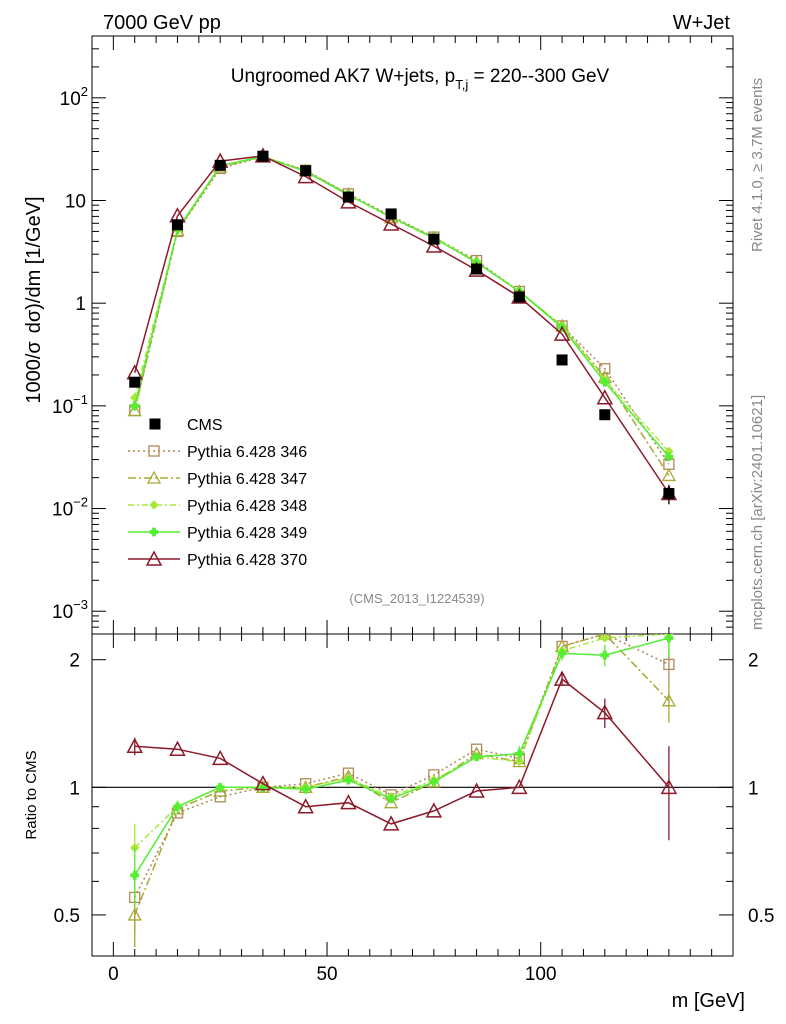 Image resolution: width=786 pixels, height=1024 pixels. I want to click on ratio-y-tick-label: 1, so click(74, 788).